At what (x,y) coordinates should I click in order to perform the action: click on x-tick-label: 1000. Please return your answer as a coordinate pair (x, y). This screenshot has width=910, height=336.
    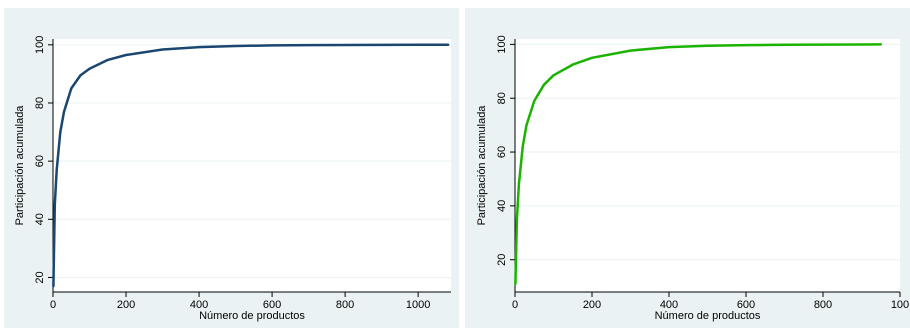
    Looking at the image, I should click on (418, 305).